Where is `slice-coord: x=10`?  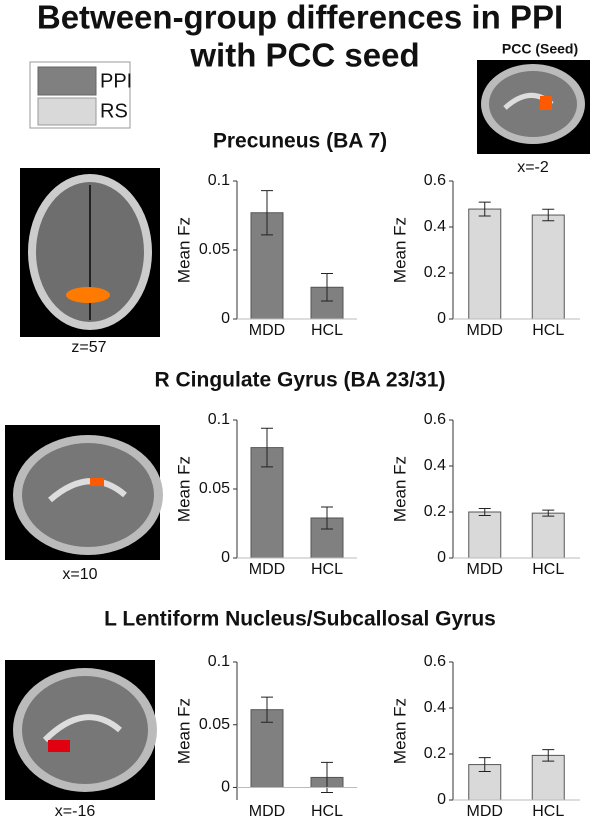
slice-coord: x=10 is located at coordinates (79, 574).